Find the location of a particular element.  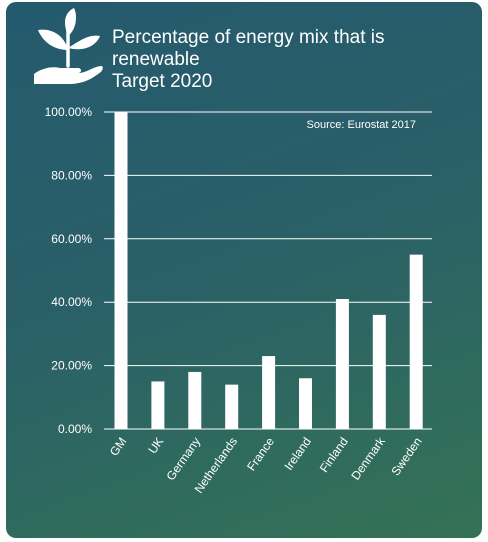

title-line: renewable is located at coordinates (156, 59).